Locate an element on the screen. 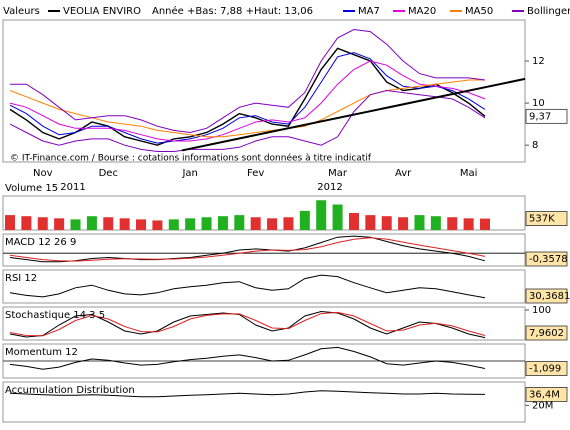 The height and width of the screenshot is (430, 570). value-label: 30,3681 is located at coordinates (549, 296).